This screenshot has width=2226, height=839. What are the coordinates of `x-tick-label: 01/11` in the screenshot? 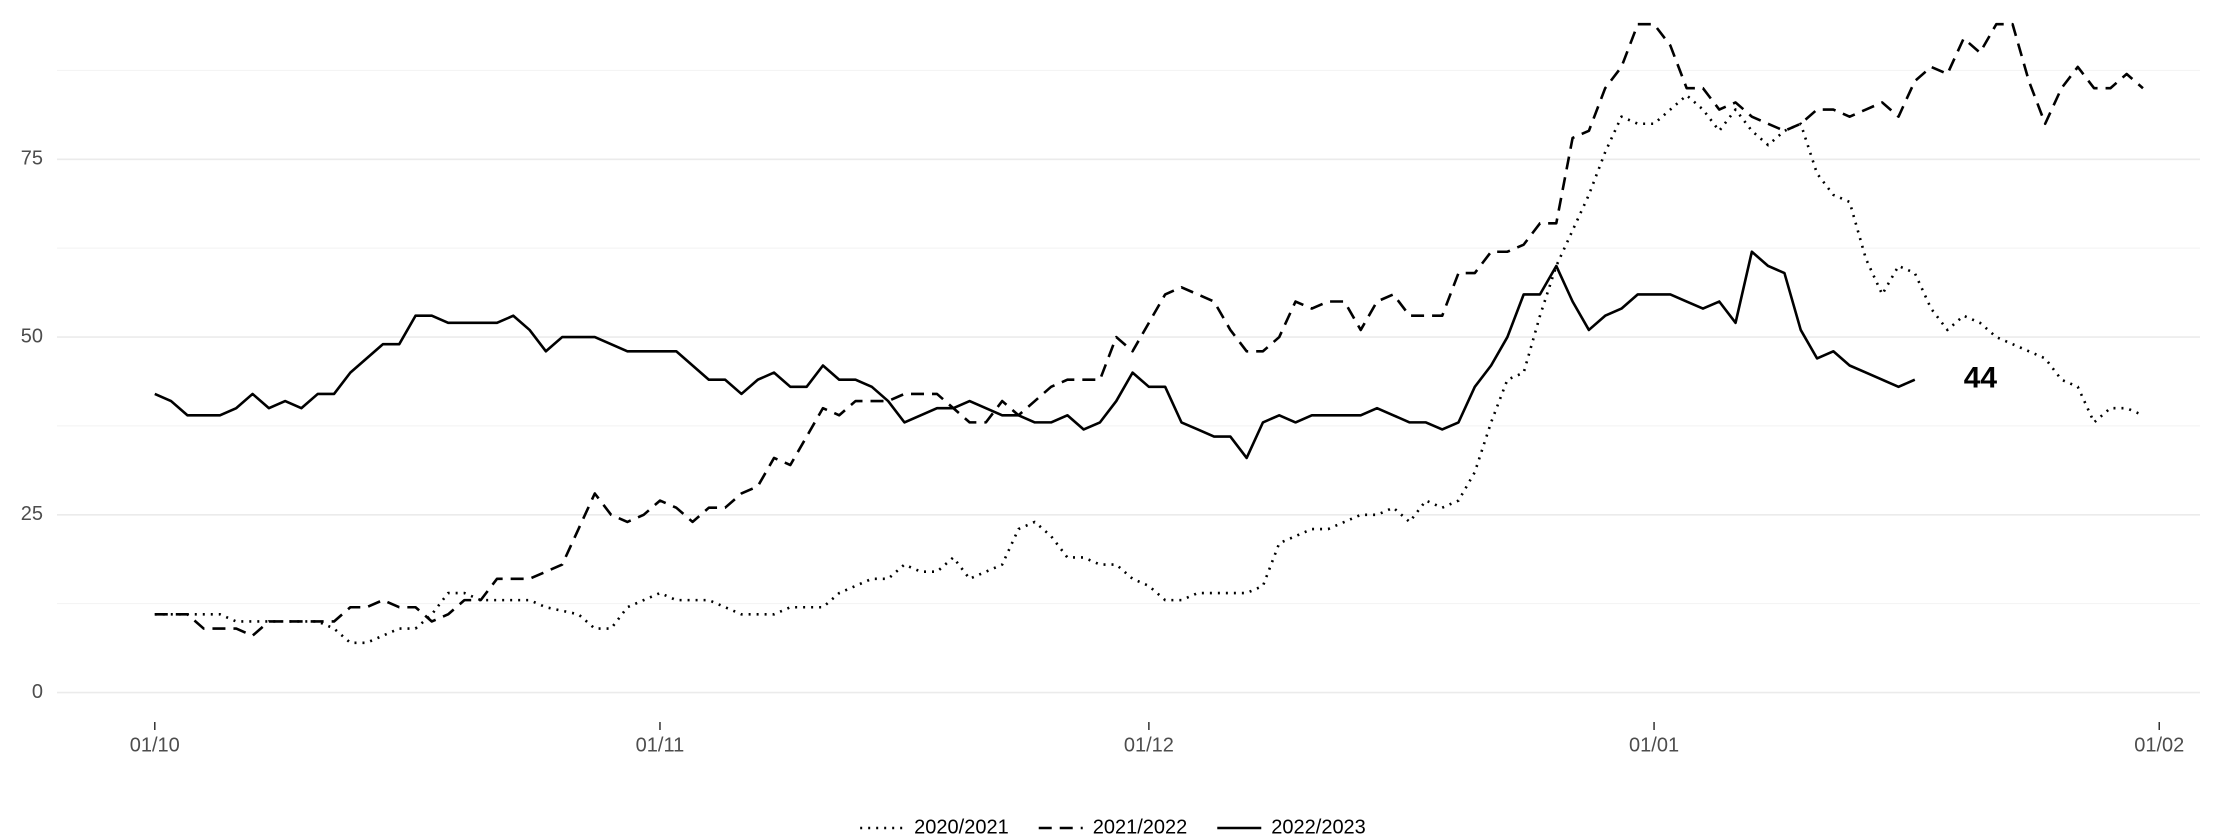 It's located at (660, 745).